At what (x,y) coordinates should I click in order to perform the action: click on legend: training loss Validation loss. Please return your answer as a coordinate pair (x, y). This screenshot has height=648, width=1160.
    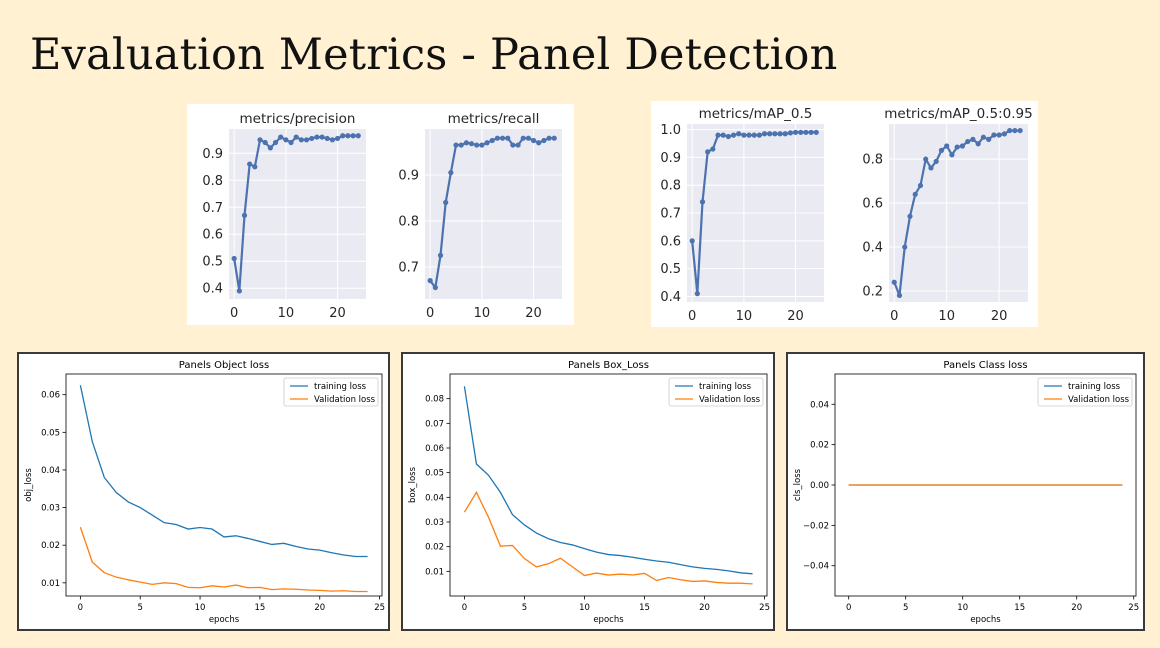
    Looking at the image, I should click on (331, 392).